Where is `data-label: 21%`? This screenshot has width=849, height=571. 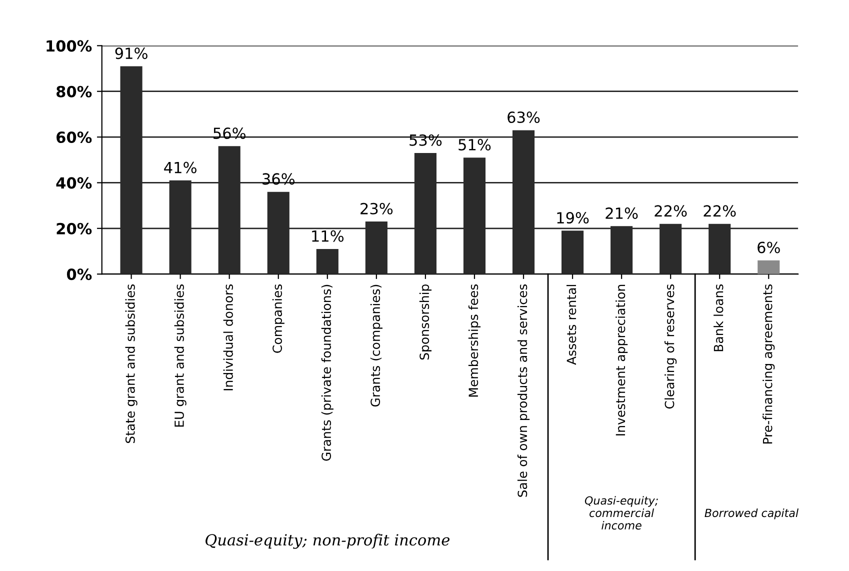 data-label: 21% is located at coordinates (622, 213).